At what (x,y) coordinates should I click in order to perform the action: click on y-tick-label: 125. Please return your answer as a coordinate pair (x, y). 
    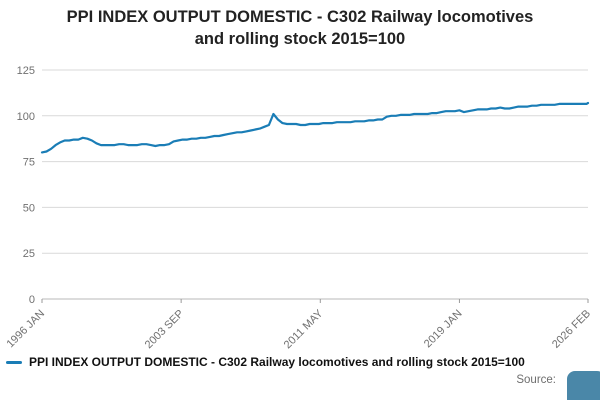
    Looking at the image, I should click on (26, 71).